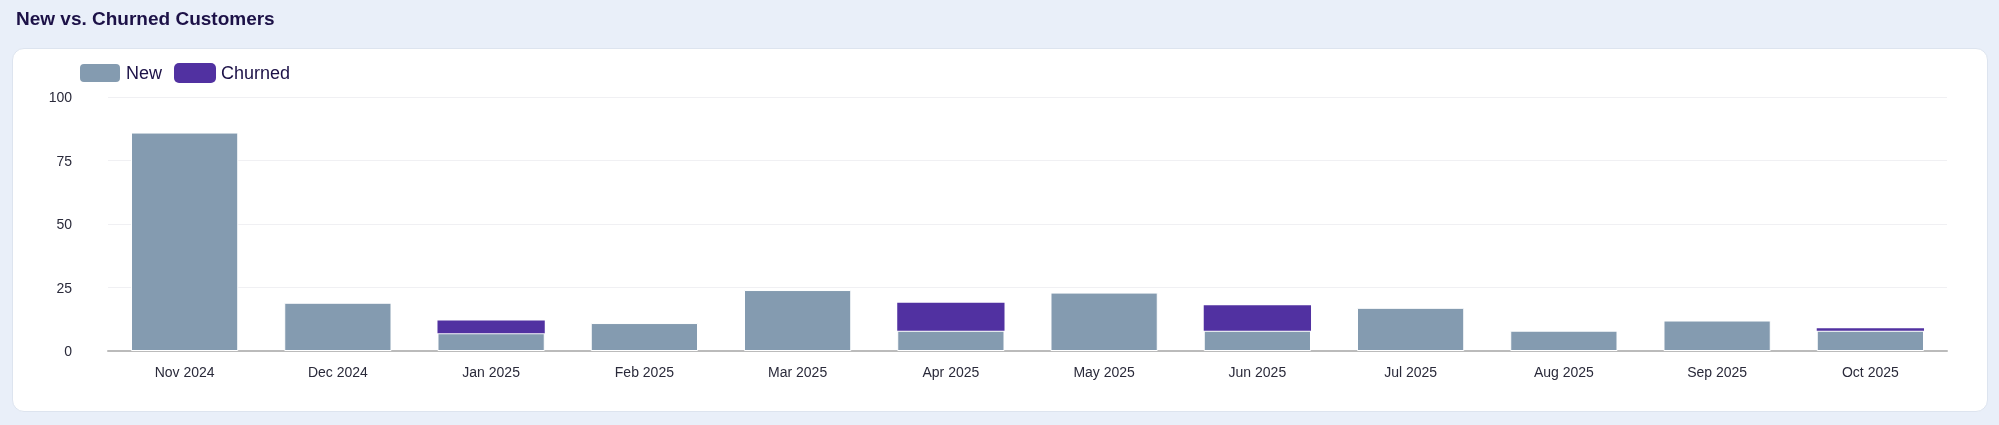 The height and width of the screenshot is (425, 1999). I want to click on x-tick-label: Dec 2024, so click(338, 372).